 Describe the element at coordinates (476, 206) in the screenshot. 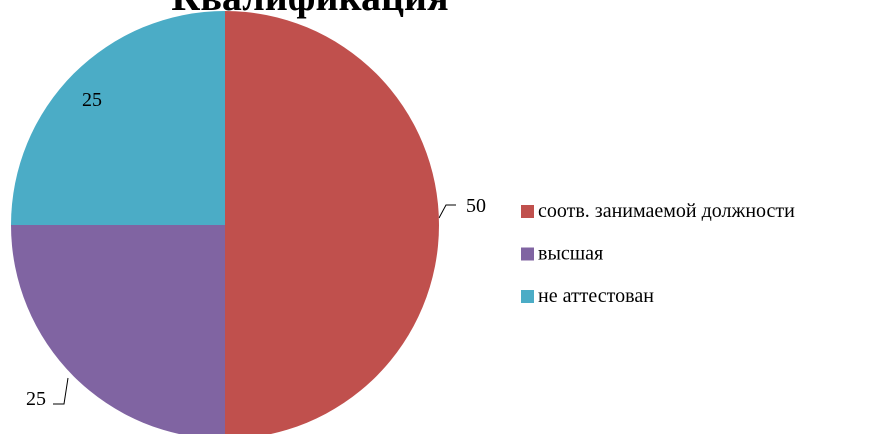

I see `data-label: 50` at that location.